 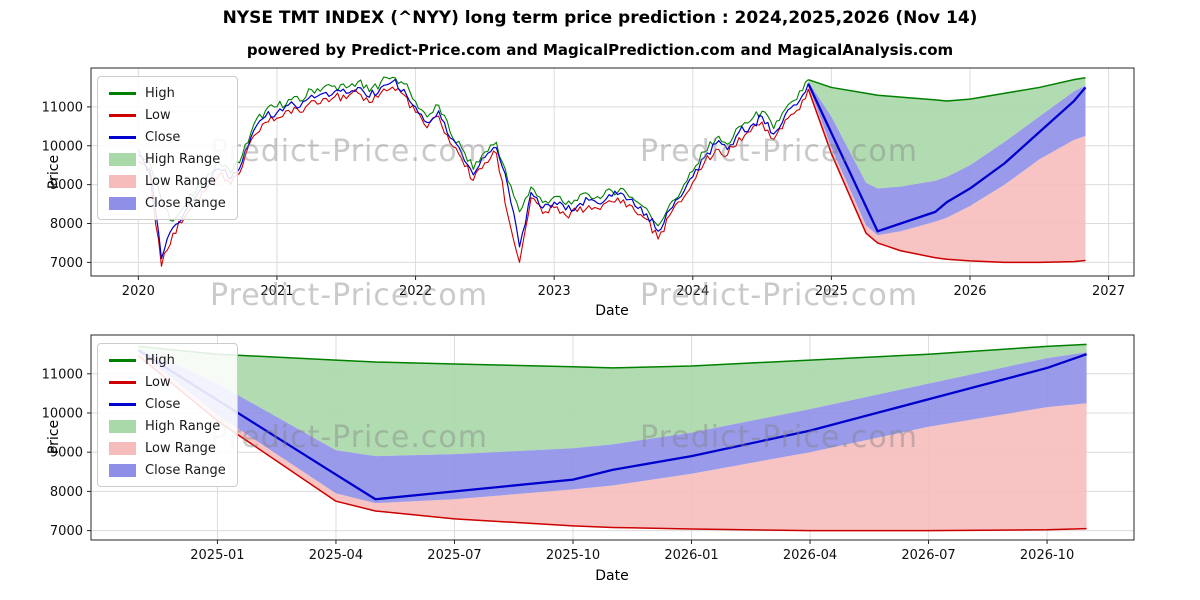 I want to click on bottom-chart-ylabel: Price, so click(x=54, y=437).